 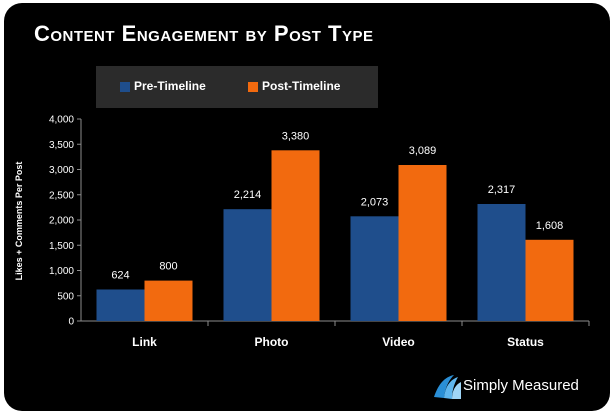 I want to click on chart-legend: Pre-Timeline Post-Timeline, so click(x=237, y=87).